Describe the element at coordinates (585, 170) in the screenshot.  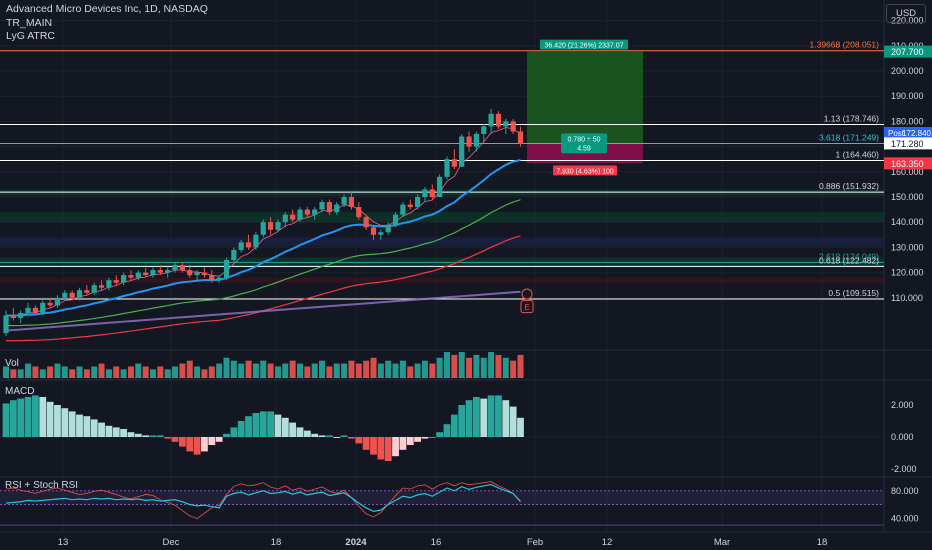
I see `stop-label-box` at that location.